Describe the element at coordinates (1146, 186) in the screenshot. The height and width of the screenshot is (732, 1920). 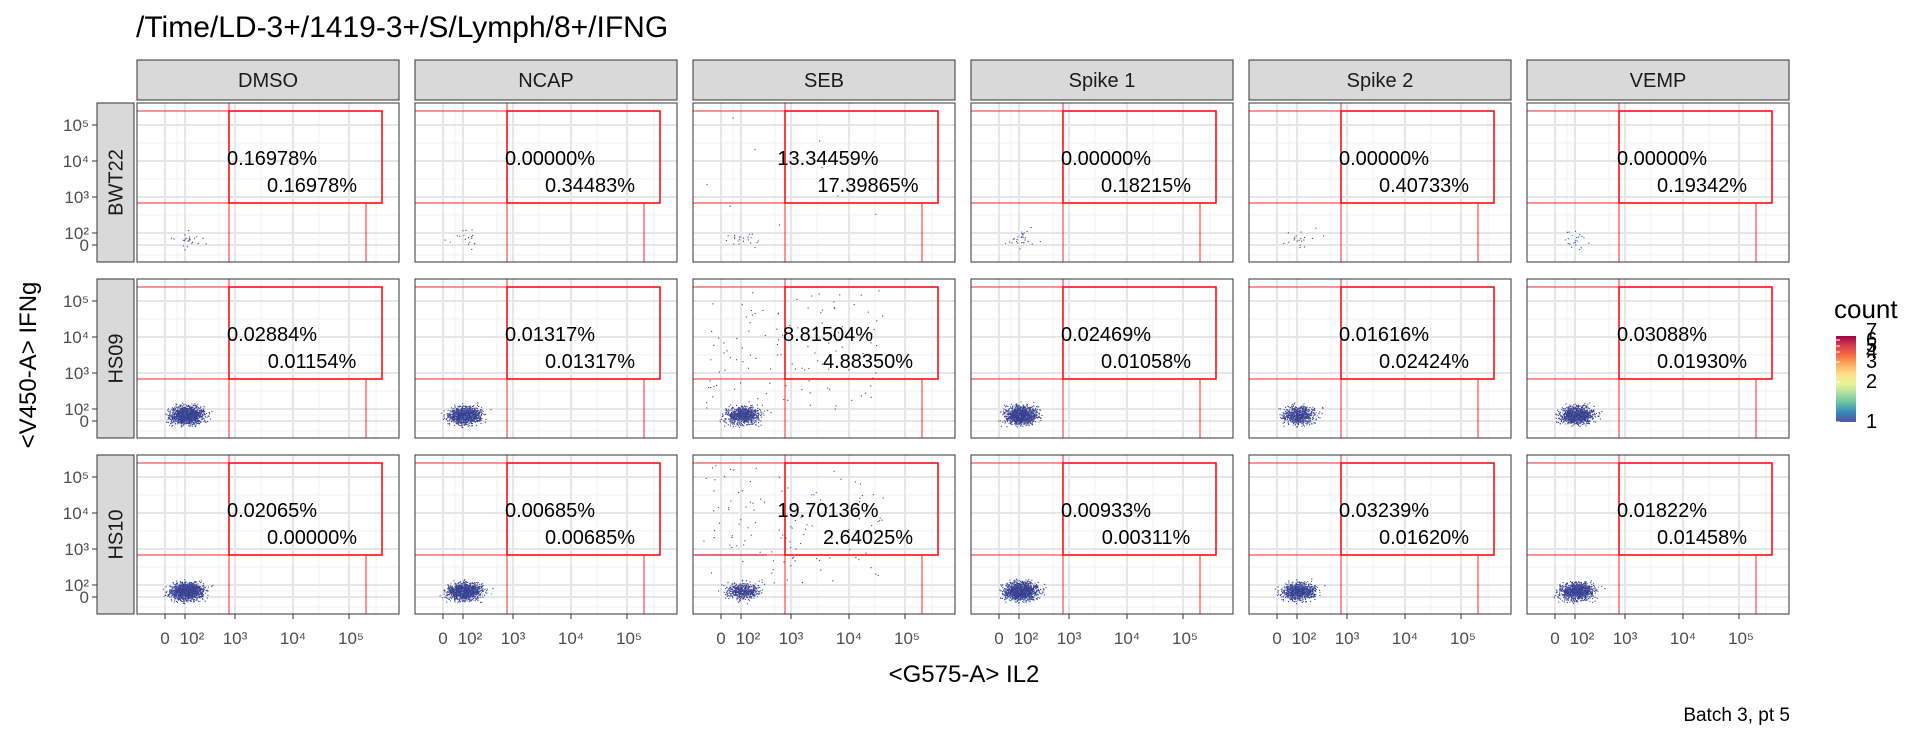
I see `gate-percent-lower: 0.18215%` at that location.